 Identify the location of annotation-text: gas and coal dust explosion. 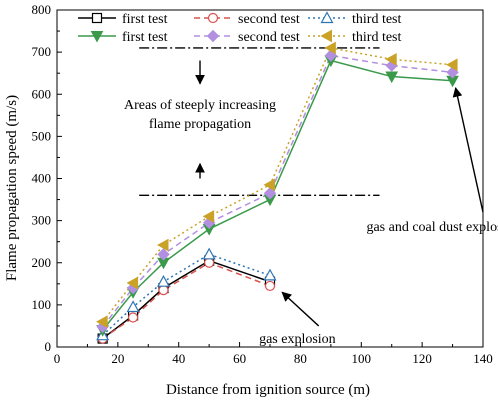
(432, 227).